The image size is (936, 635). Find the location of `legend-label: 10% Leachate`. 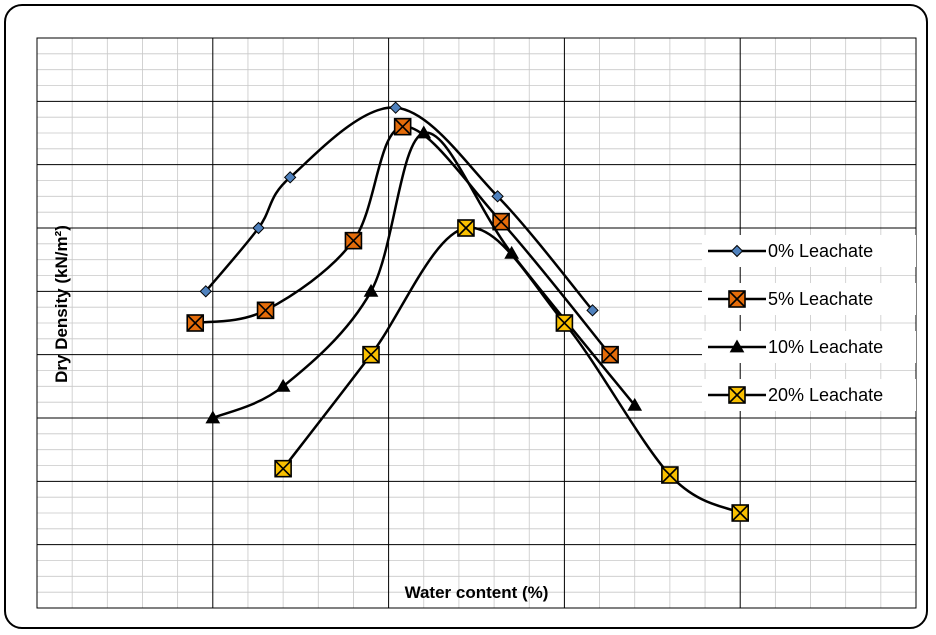

legend-label: 10% Leachate is located at coordinates (825, 347).